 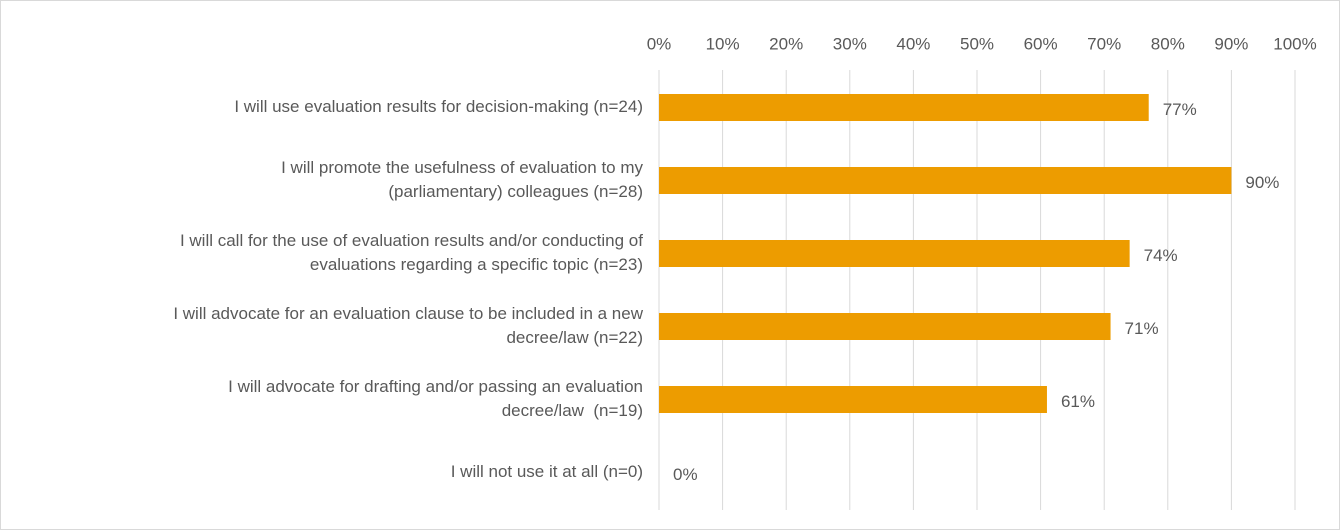 What do you see at coordinates (1168, 43) in the screenshot?
I see `x-tick-label: 80%` at bounding box center [1168, 43].